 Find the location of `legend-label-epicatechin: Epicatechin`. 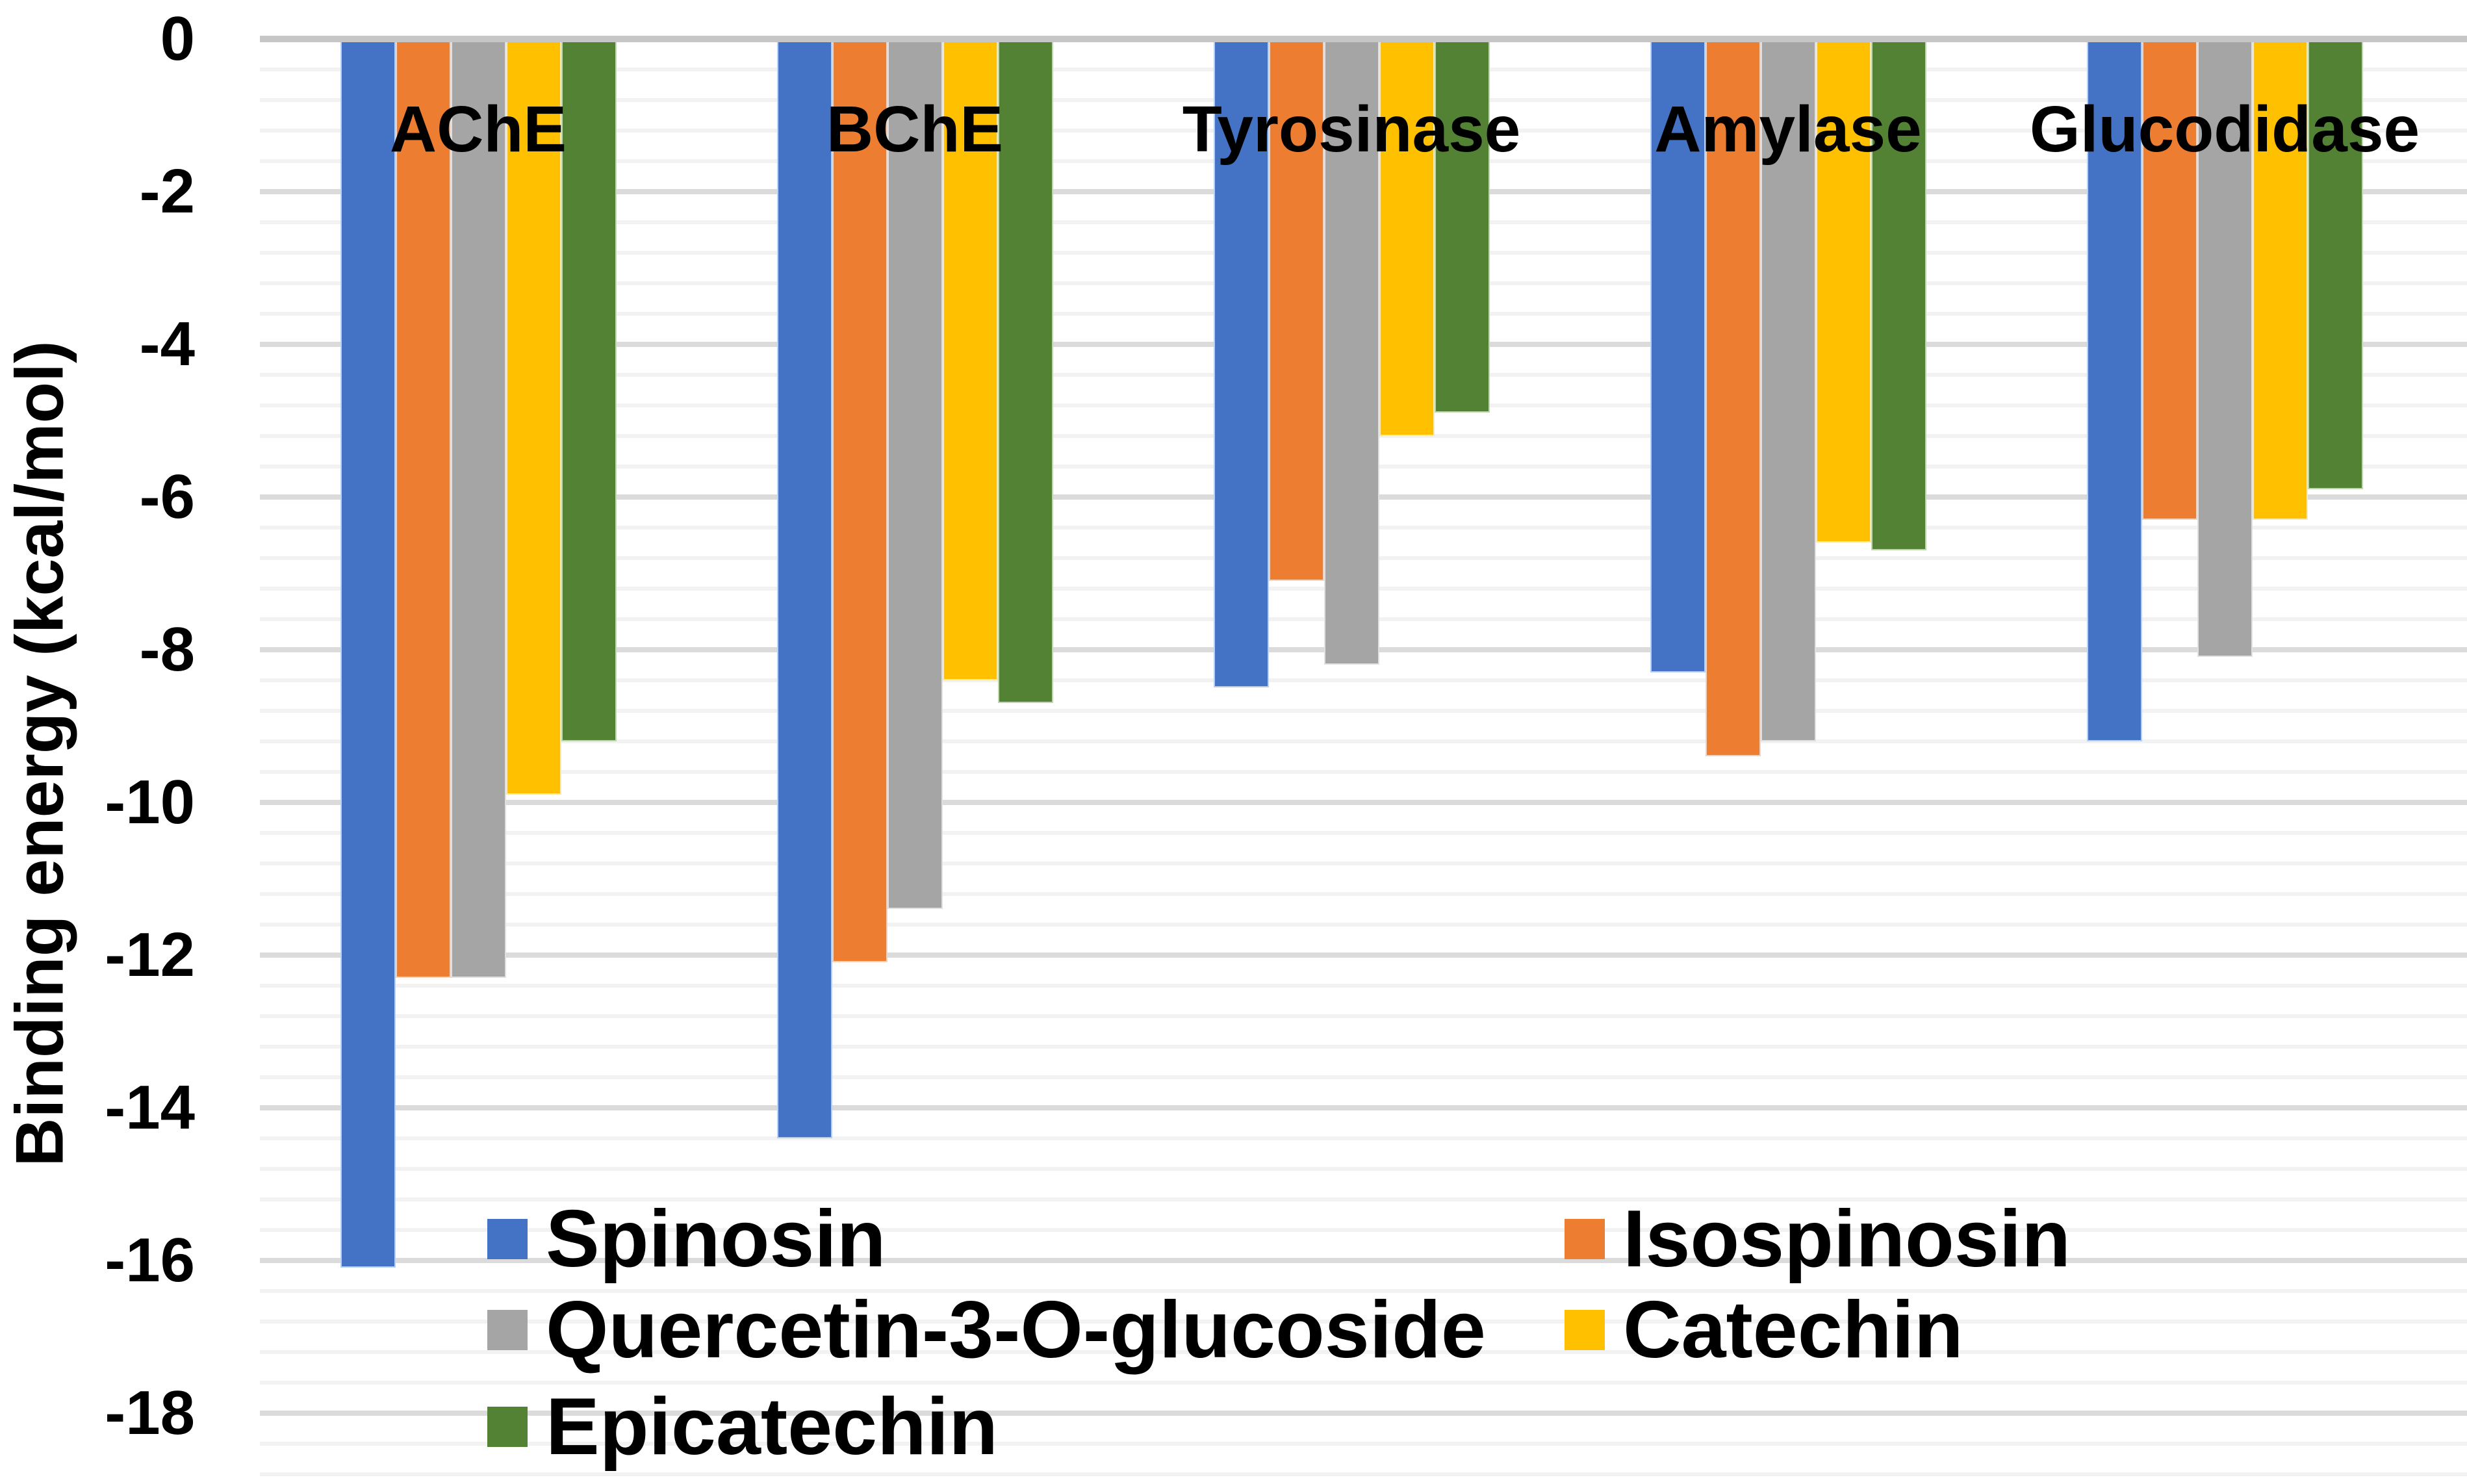

legend-label-epicatechin: Epicatechin is located at coordinates (772, 1427).